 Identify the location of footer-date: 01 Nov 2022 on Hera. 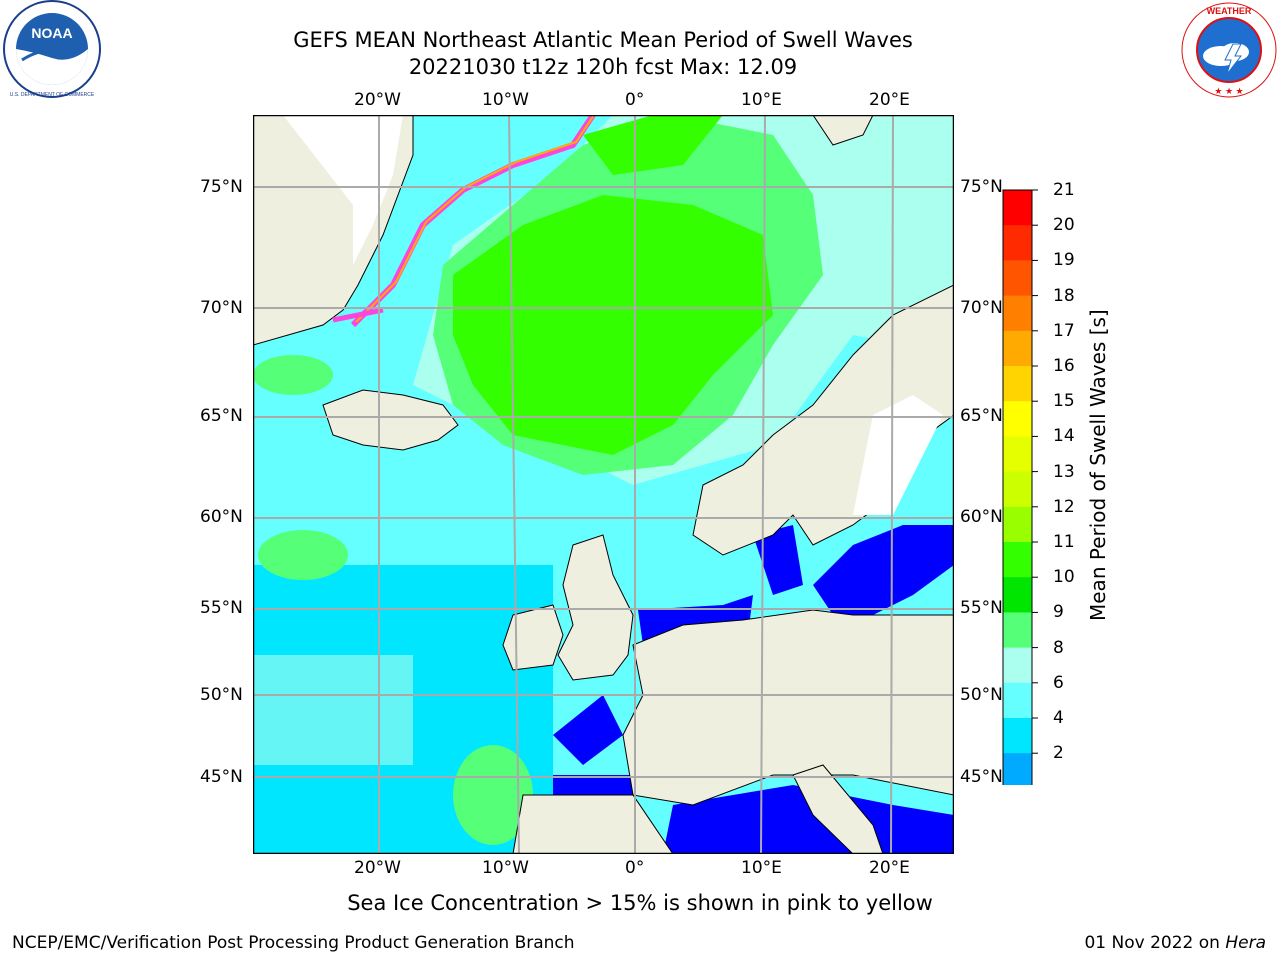
(1175, 943).